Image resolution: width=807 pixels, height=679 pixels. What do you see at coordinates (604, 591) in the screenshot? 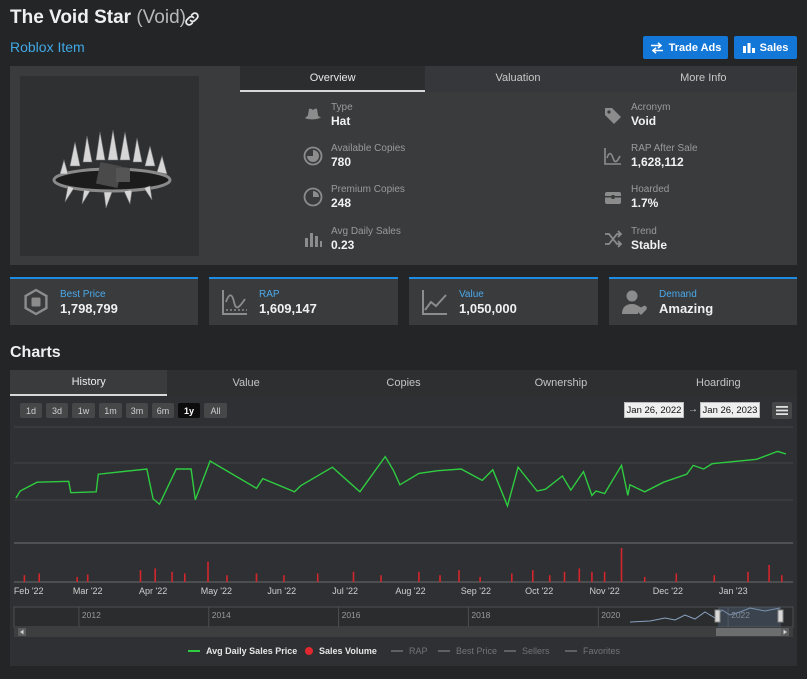
I see `x-tick-label: Nov '22` at bounding box center [604, 591].